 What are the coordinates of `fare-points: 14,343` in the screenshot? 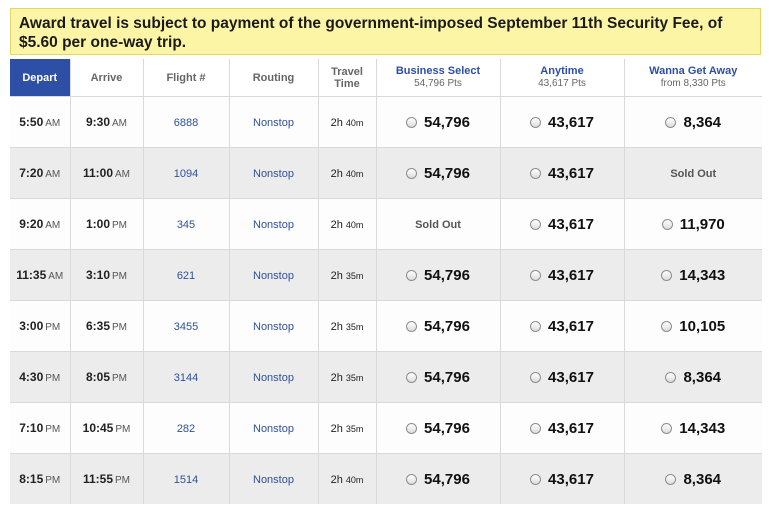 It's located at (702, 275).